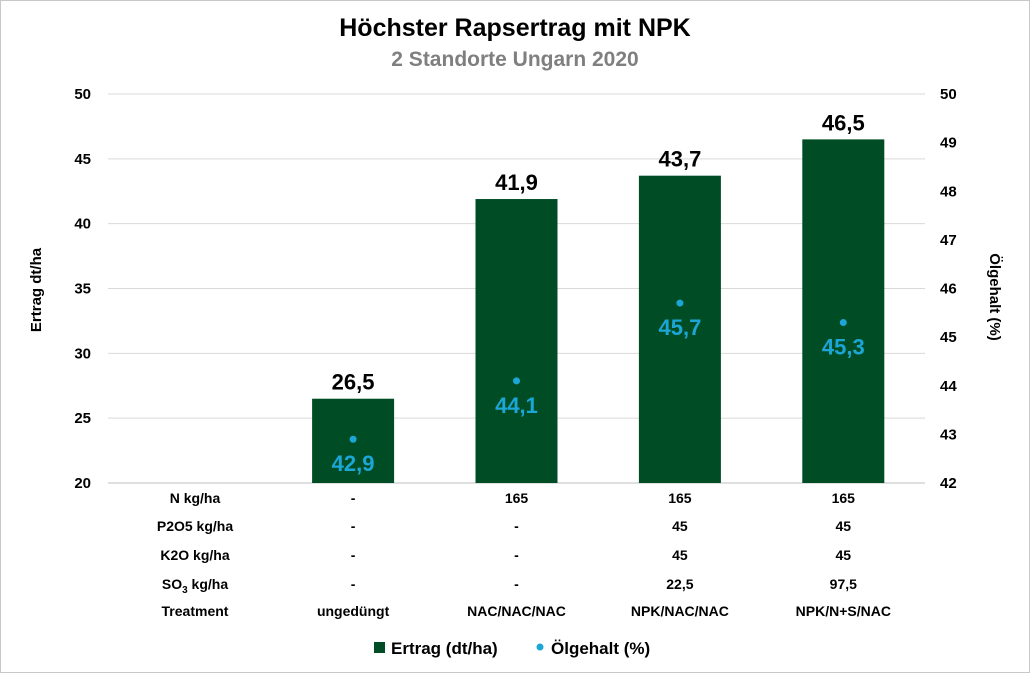 Image resolution: width=1030 pixels, height=673 pixels. Describe the element at coordinates (82, 353) in the screenshot. I see `y-tick-label: 30` at that location.